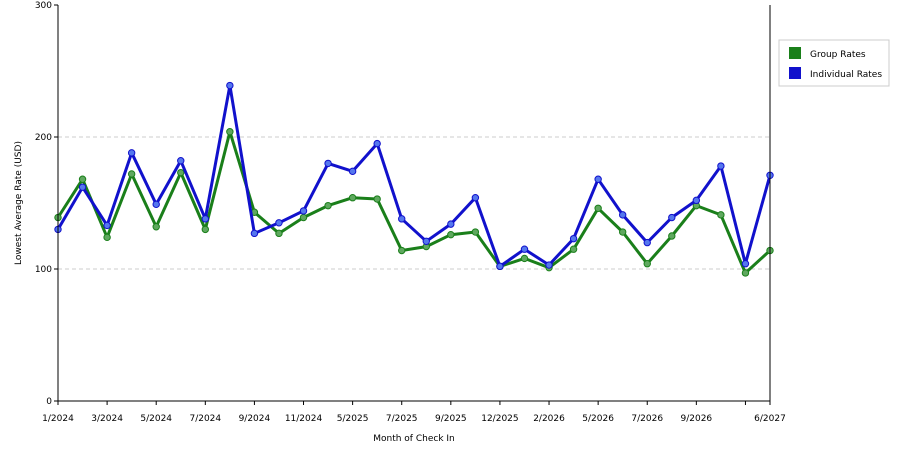  I want to click on x-tick-label: 6/2027, so click(770, 419).